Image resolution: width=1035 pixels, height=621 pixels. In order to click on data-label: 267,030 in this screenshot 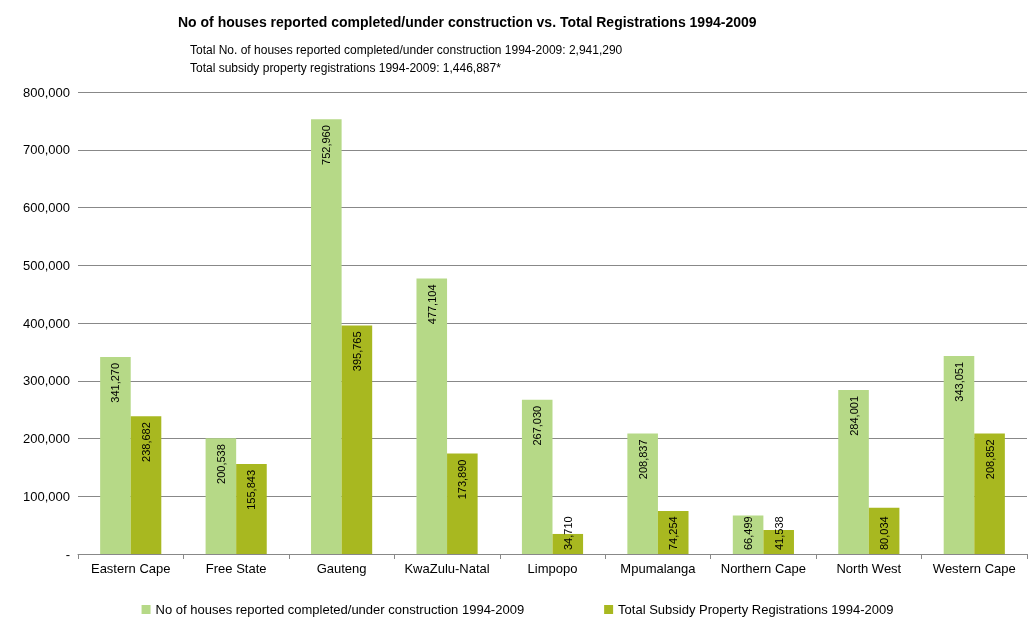, I will do `click(537, 425)`.